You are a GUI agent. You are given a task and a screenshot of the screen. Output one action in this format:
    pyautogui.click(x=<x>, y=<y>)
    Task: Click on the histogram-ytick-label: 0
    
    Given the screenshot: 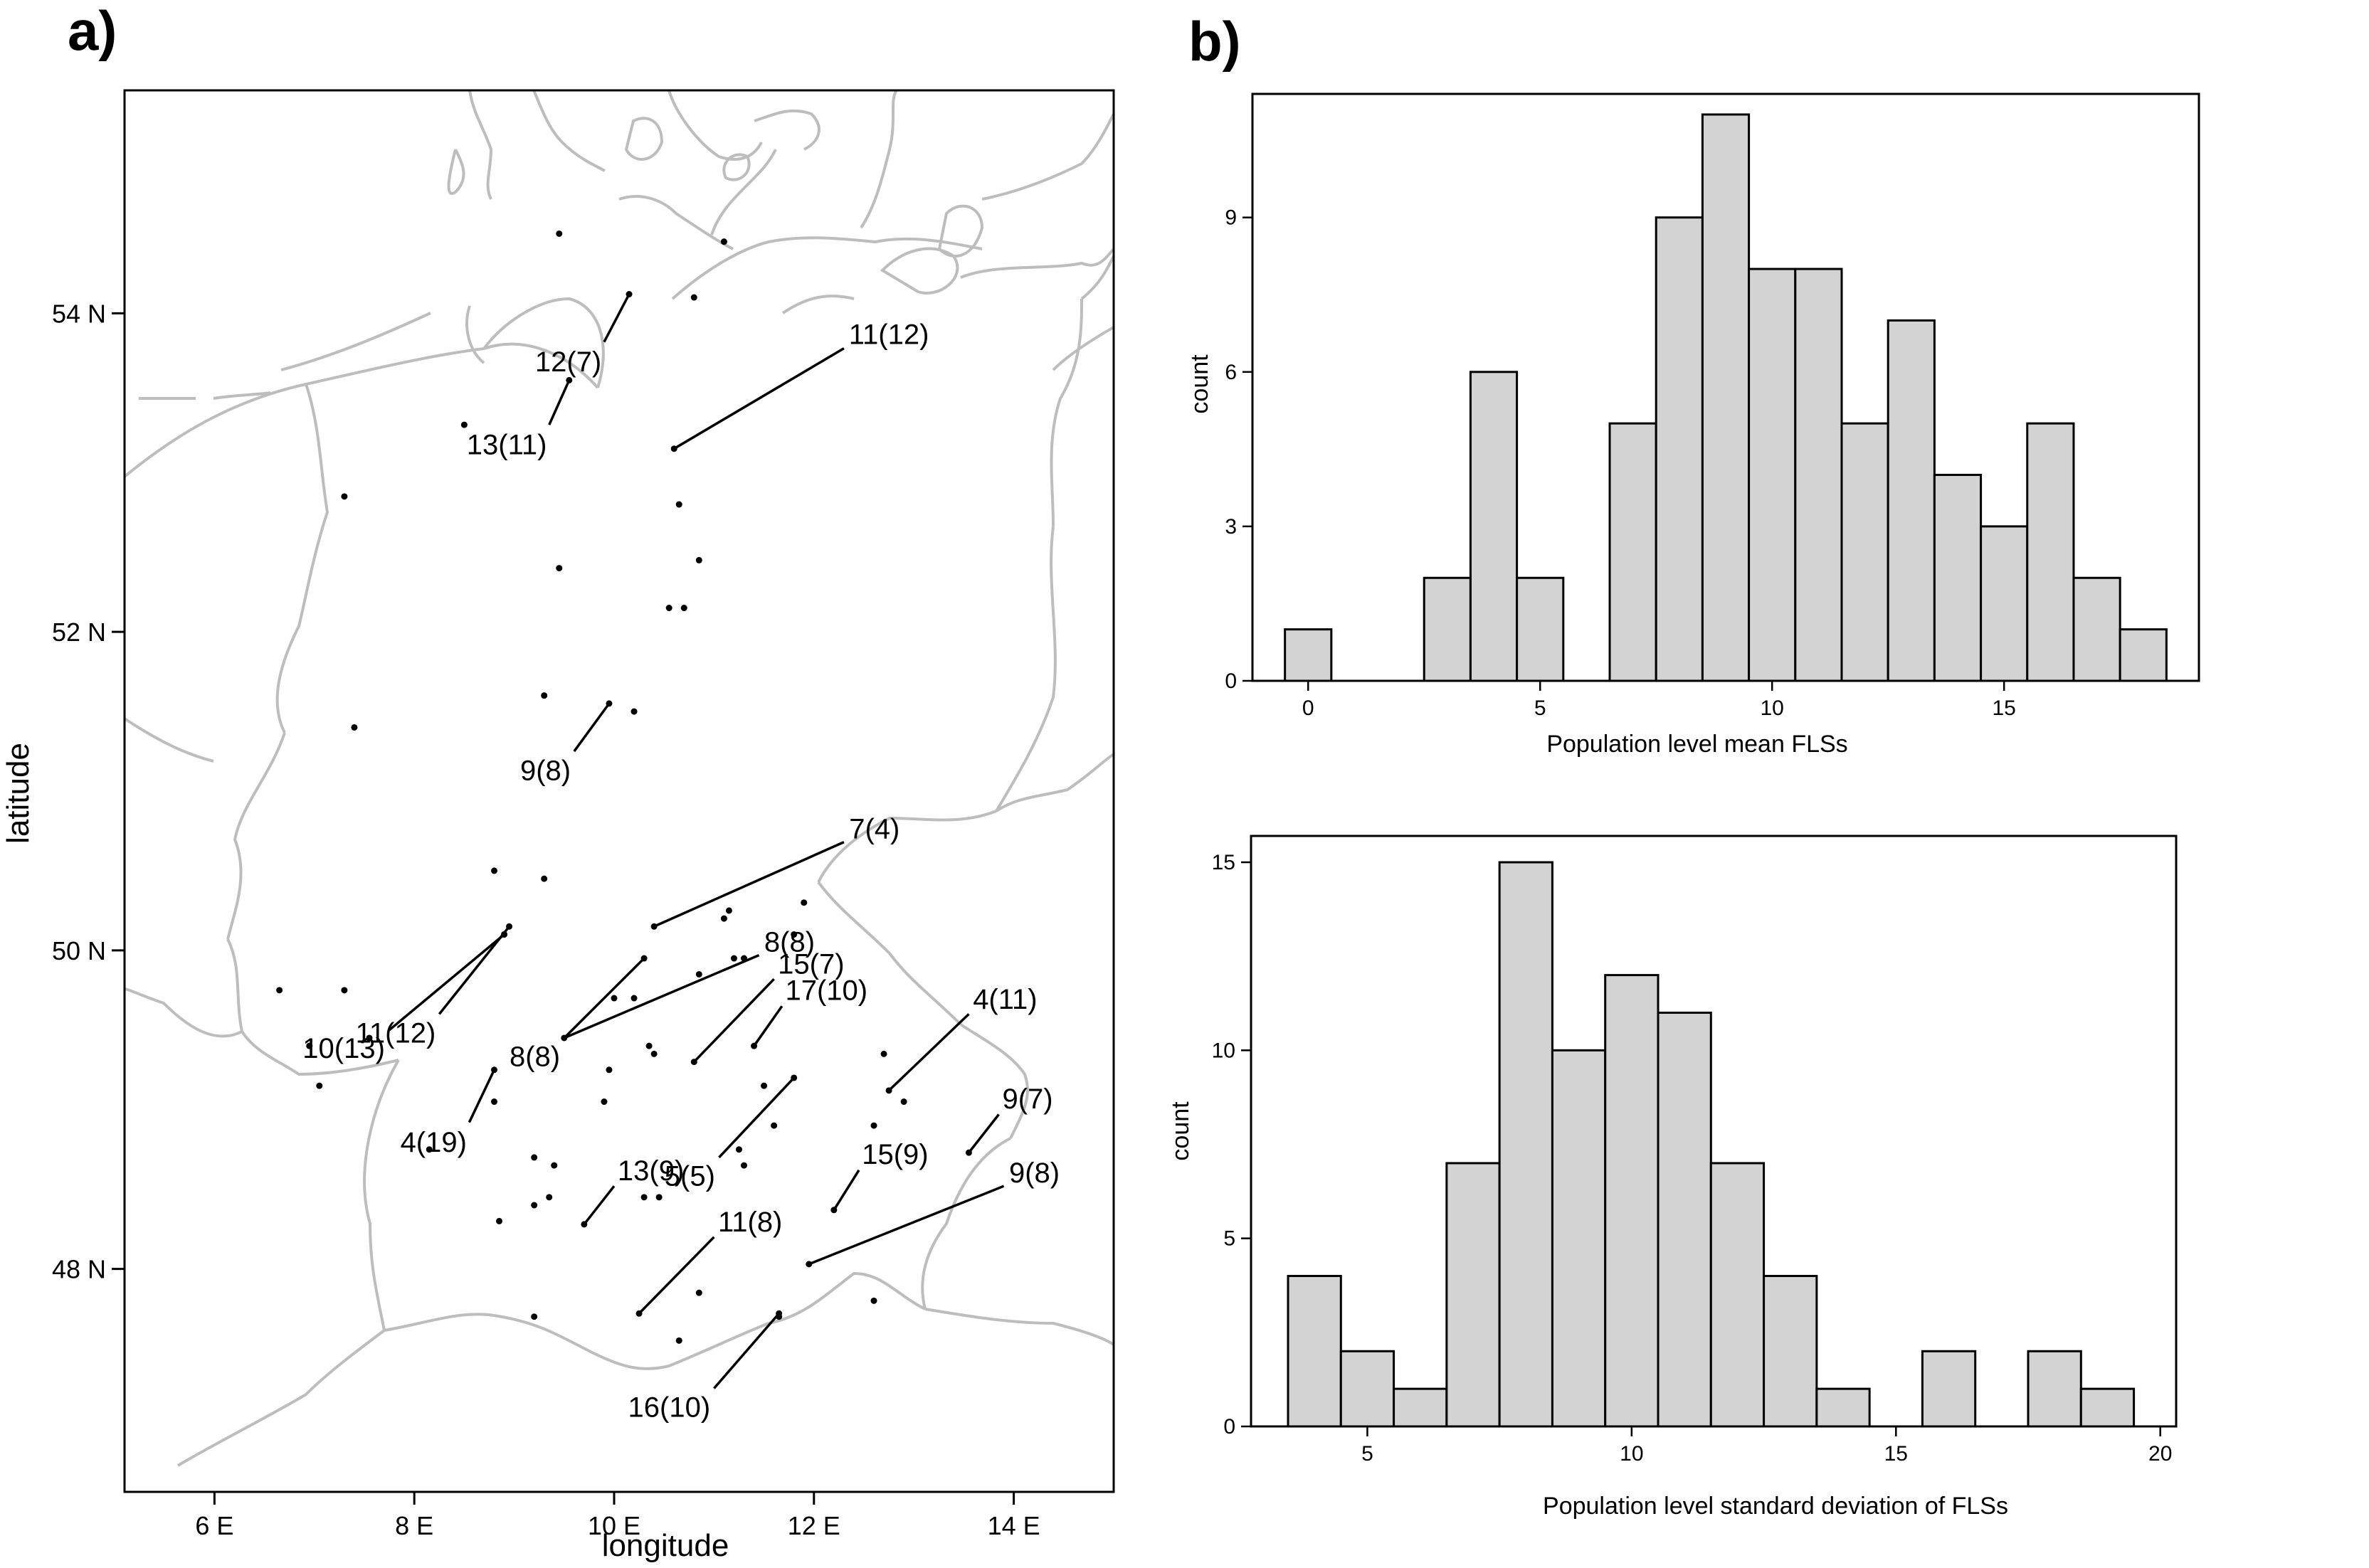 What is the action you would take?
    pyautogui.click(x=1231, y=681)
    